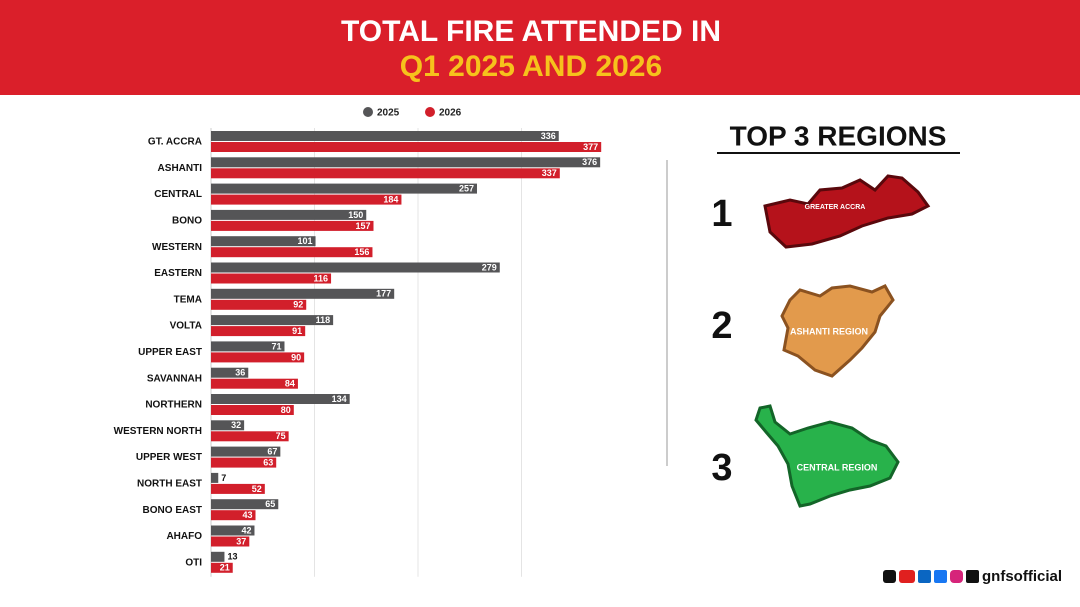 The height and width of the screenshot is (607, 1080). What do you see at coordinates (178, 273) in the screenshot?
I see `y-tick-label: EASTERN` at bounding box center [178, 273].